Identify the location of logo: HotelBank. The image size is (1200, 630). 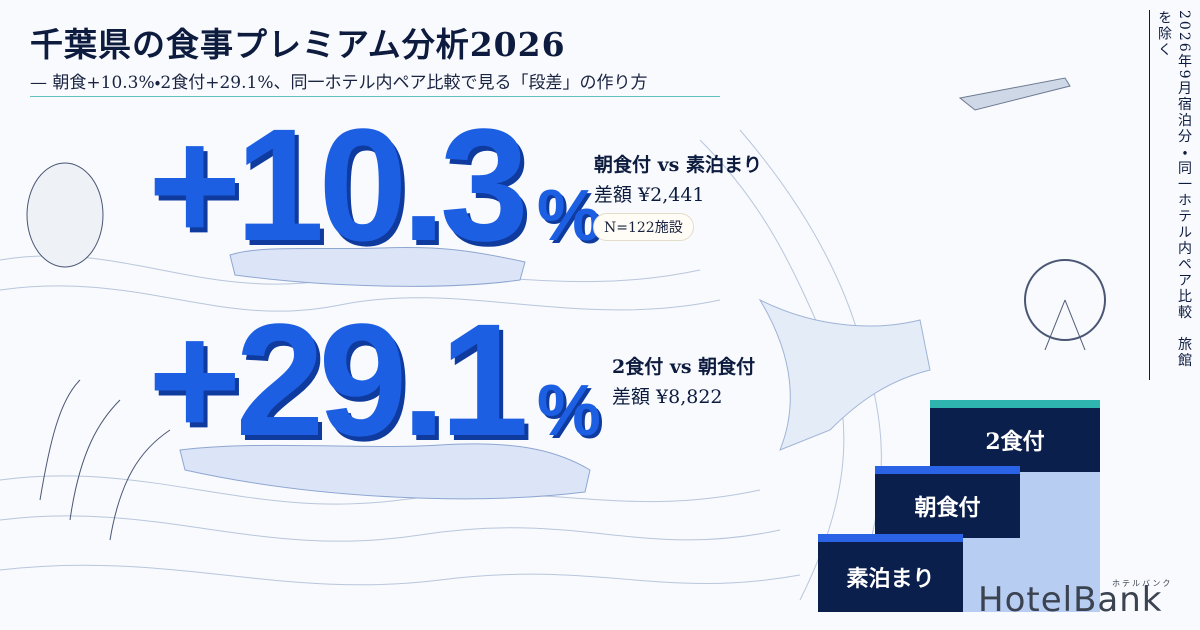
(1070, 600).